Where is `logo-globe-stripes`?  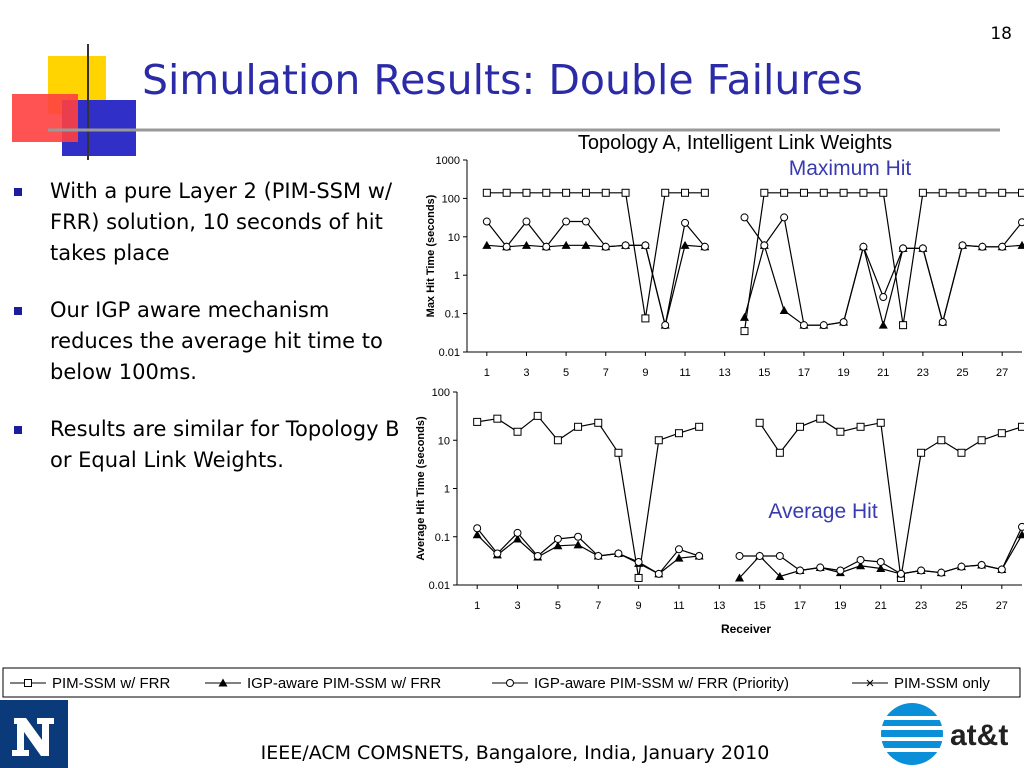 logo-globe-stripes is located at coordinates (912, 734).